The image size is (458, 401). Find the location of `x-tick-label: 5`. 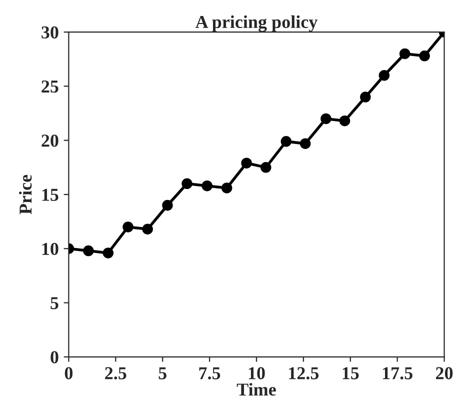

x-tick-label: 5 is located at coordinates (162, 373).